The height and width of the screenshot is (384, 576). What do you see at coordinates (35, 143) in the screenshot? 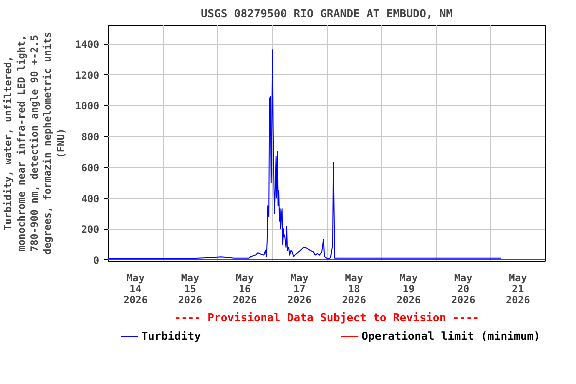
I see `y-axis-title: Turbidity, water, unfiltered, monochrome near infra-red LED light, 780-900 nm, detection angle 90 +-2.5 degrees, formazin nephelometric units (FNU)` at bounding box center [35, 143].